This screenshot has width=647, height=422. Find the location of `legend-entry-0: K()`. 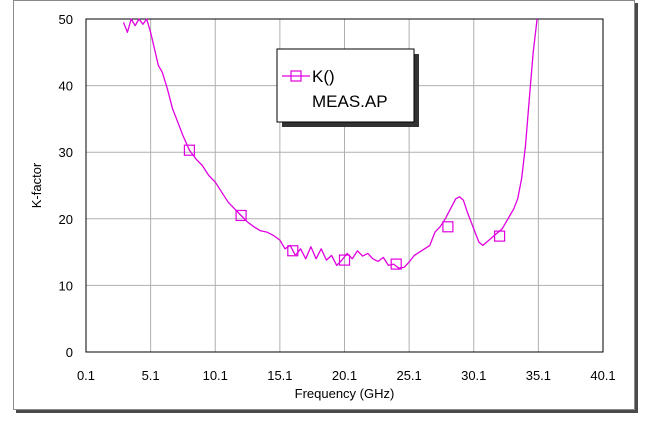

legend-entry-0: K() is located at coordinates (323, 76).